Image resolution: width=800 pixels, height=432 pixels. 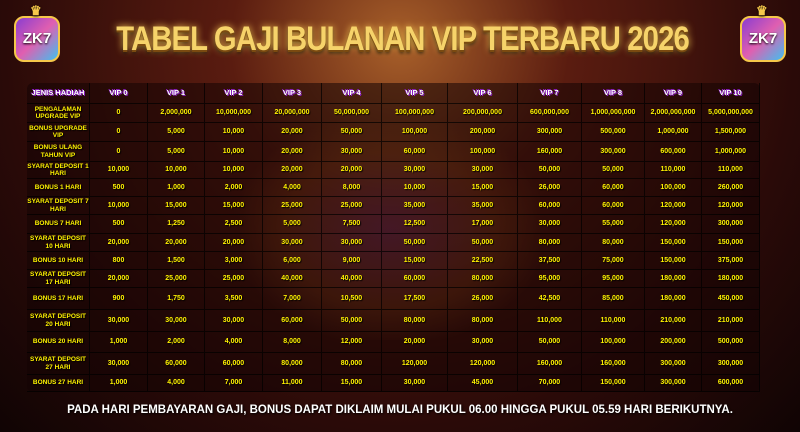 What do you see at coordinates (234, 224) in the screenshot?
I see `table-cell: 2,500` at bounding box center [234, 224].